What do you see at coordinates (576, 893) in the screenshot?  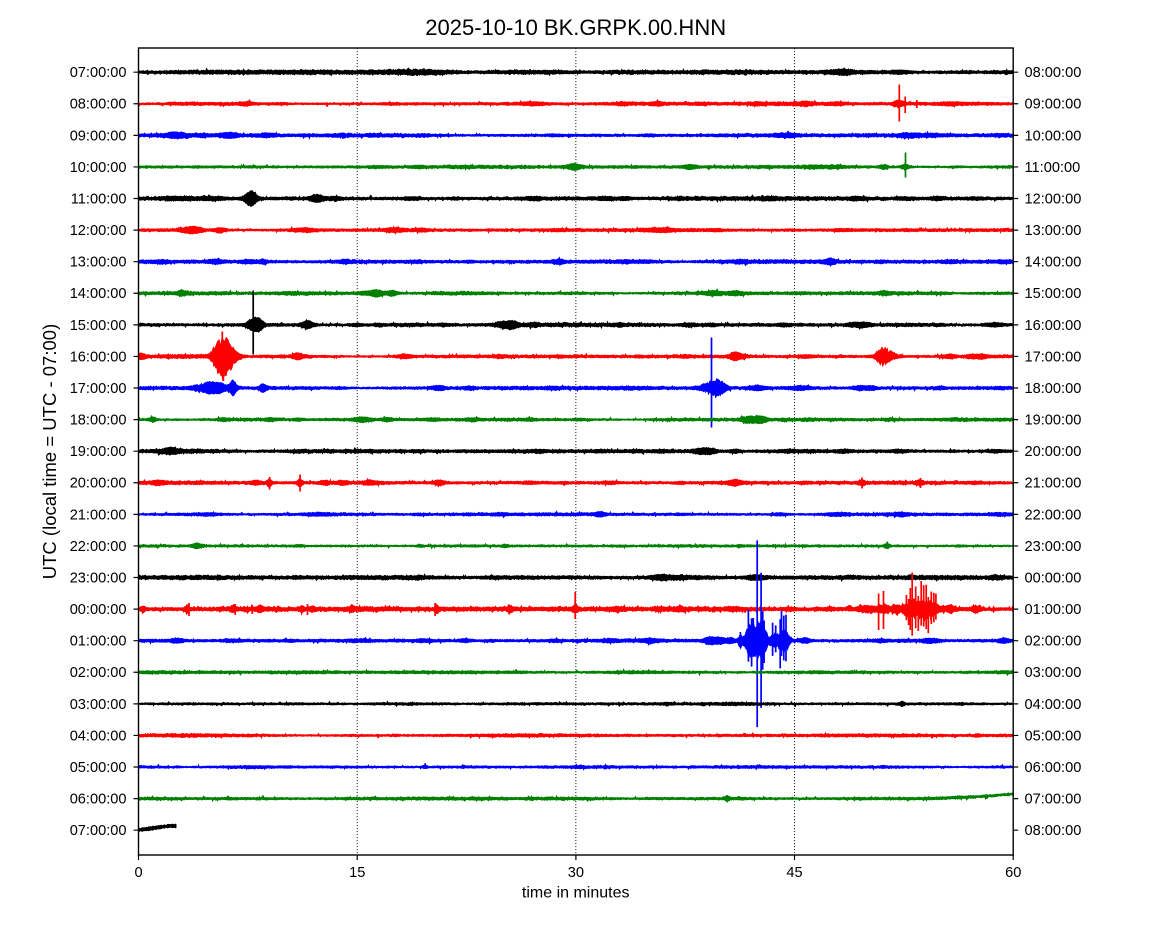 I see `svg-text: time in minutes` at bounding box center [576, 893].